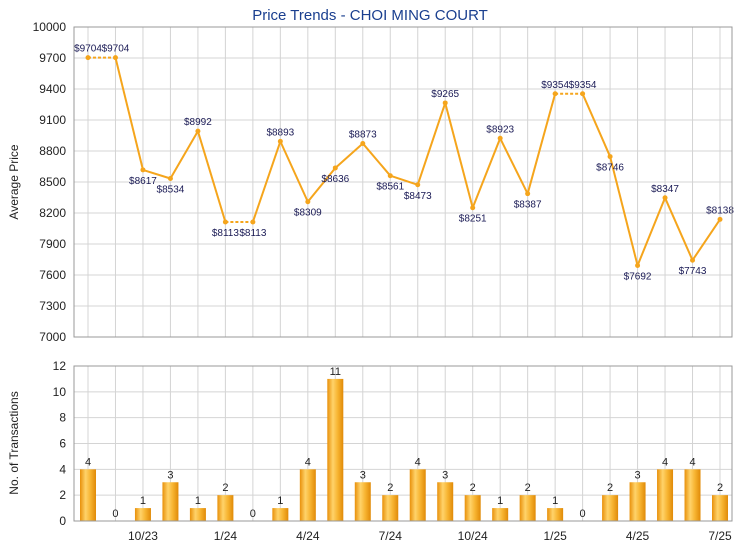  I want to click on price-data-label: $8251, so click(473, 219).